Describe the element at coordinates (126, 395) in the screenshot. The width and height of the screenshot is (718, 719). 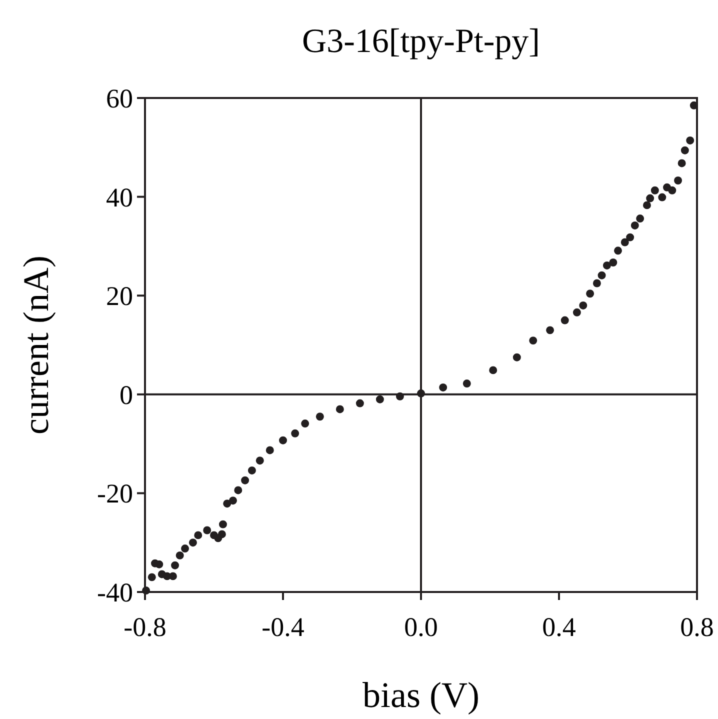
I see `y-tick-label: 0` at that location.